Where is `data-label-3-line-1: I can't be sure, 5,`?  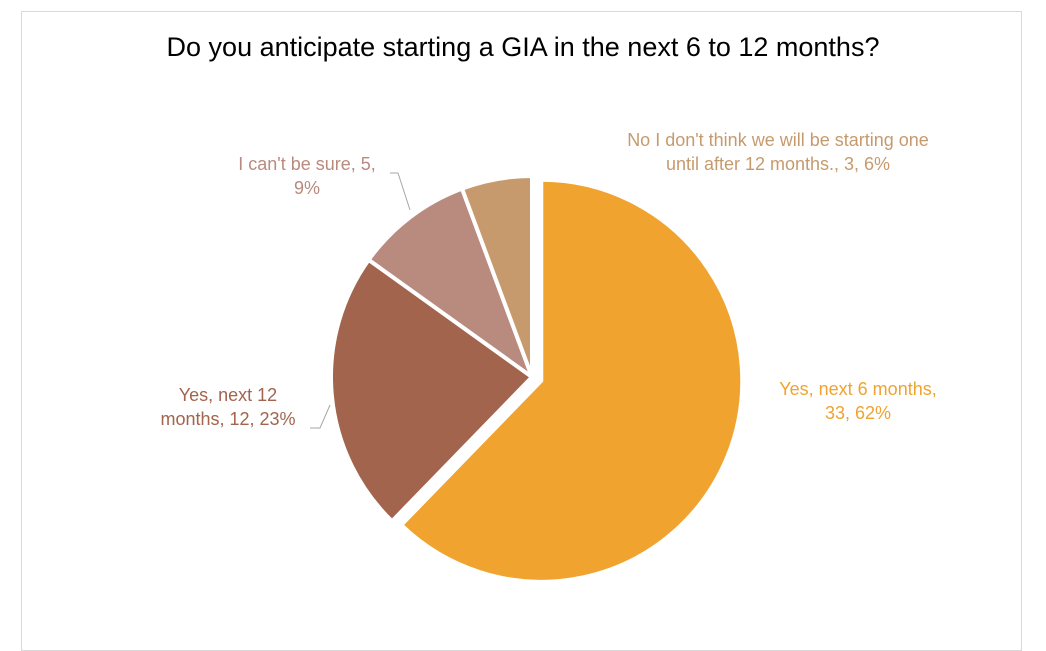 data-label-3-line-1: I can't be sure, 5, is located at coordinates (307, 164).